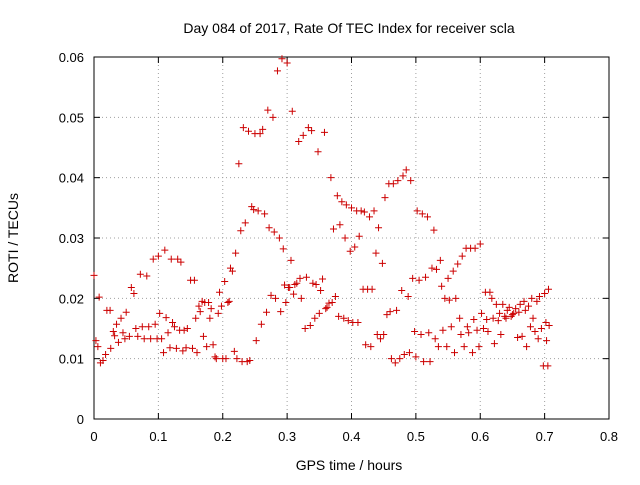 The height and width of the screenshot is (485, 640). Describe the element at coordinates (609, 436) in the screenshot. I see `x-tick-label: 0.8` at that location.